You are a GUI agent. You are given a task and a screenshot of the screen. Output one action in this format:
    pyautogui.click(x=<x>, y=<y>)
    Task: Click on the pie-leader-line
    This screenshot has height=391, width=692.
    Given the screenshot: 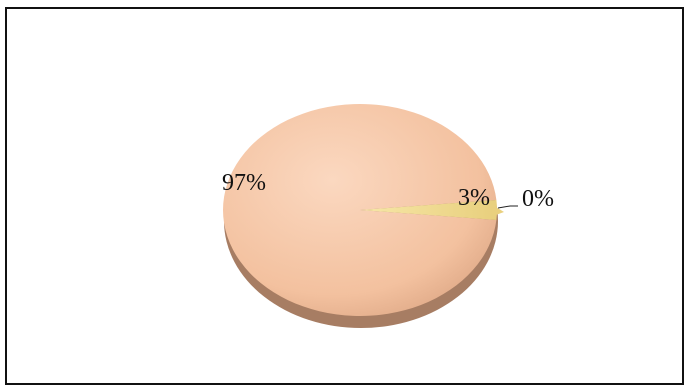 What is the action you would take?
    pyautogui.click(x=507, y=207)
    